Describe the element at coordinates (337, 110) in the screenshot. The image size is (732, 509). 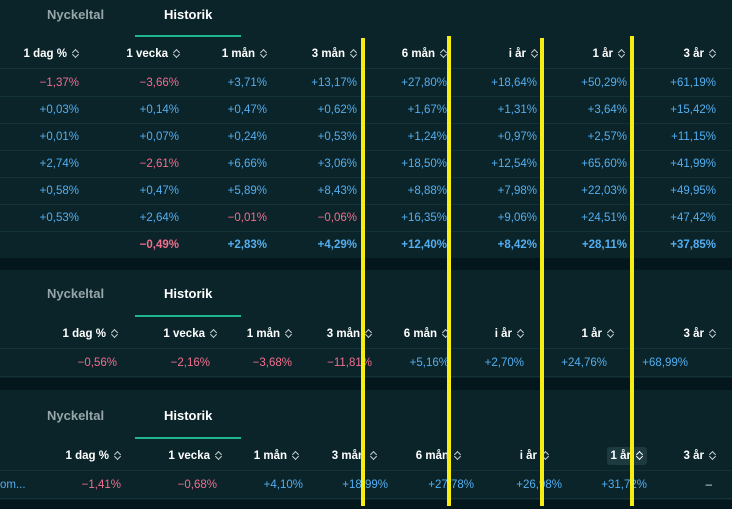
I see `table-cell: +0,62%` at that location.